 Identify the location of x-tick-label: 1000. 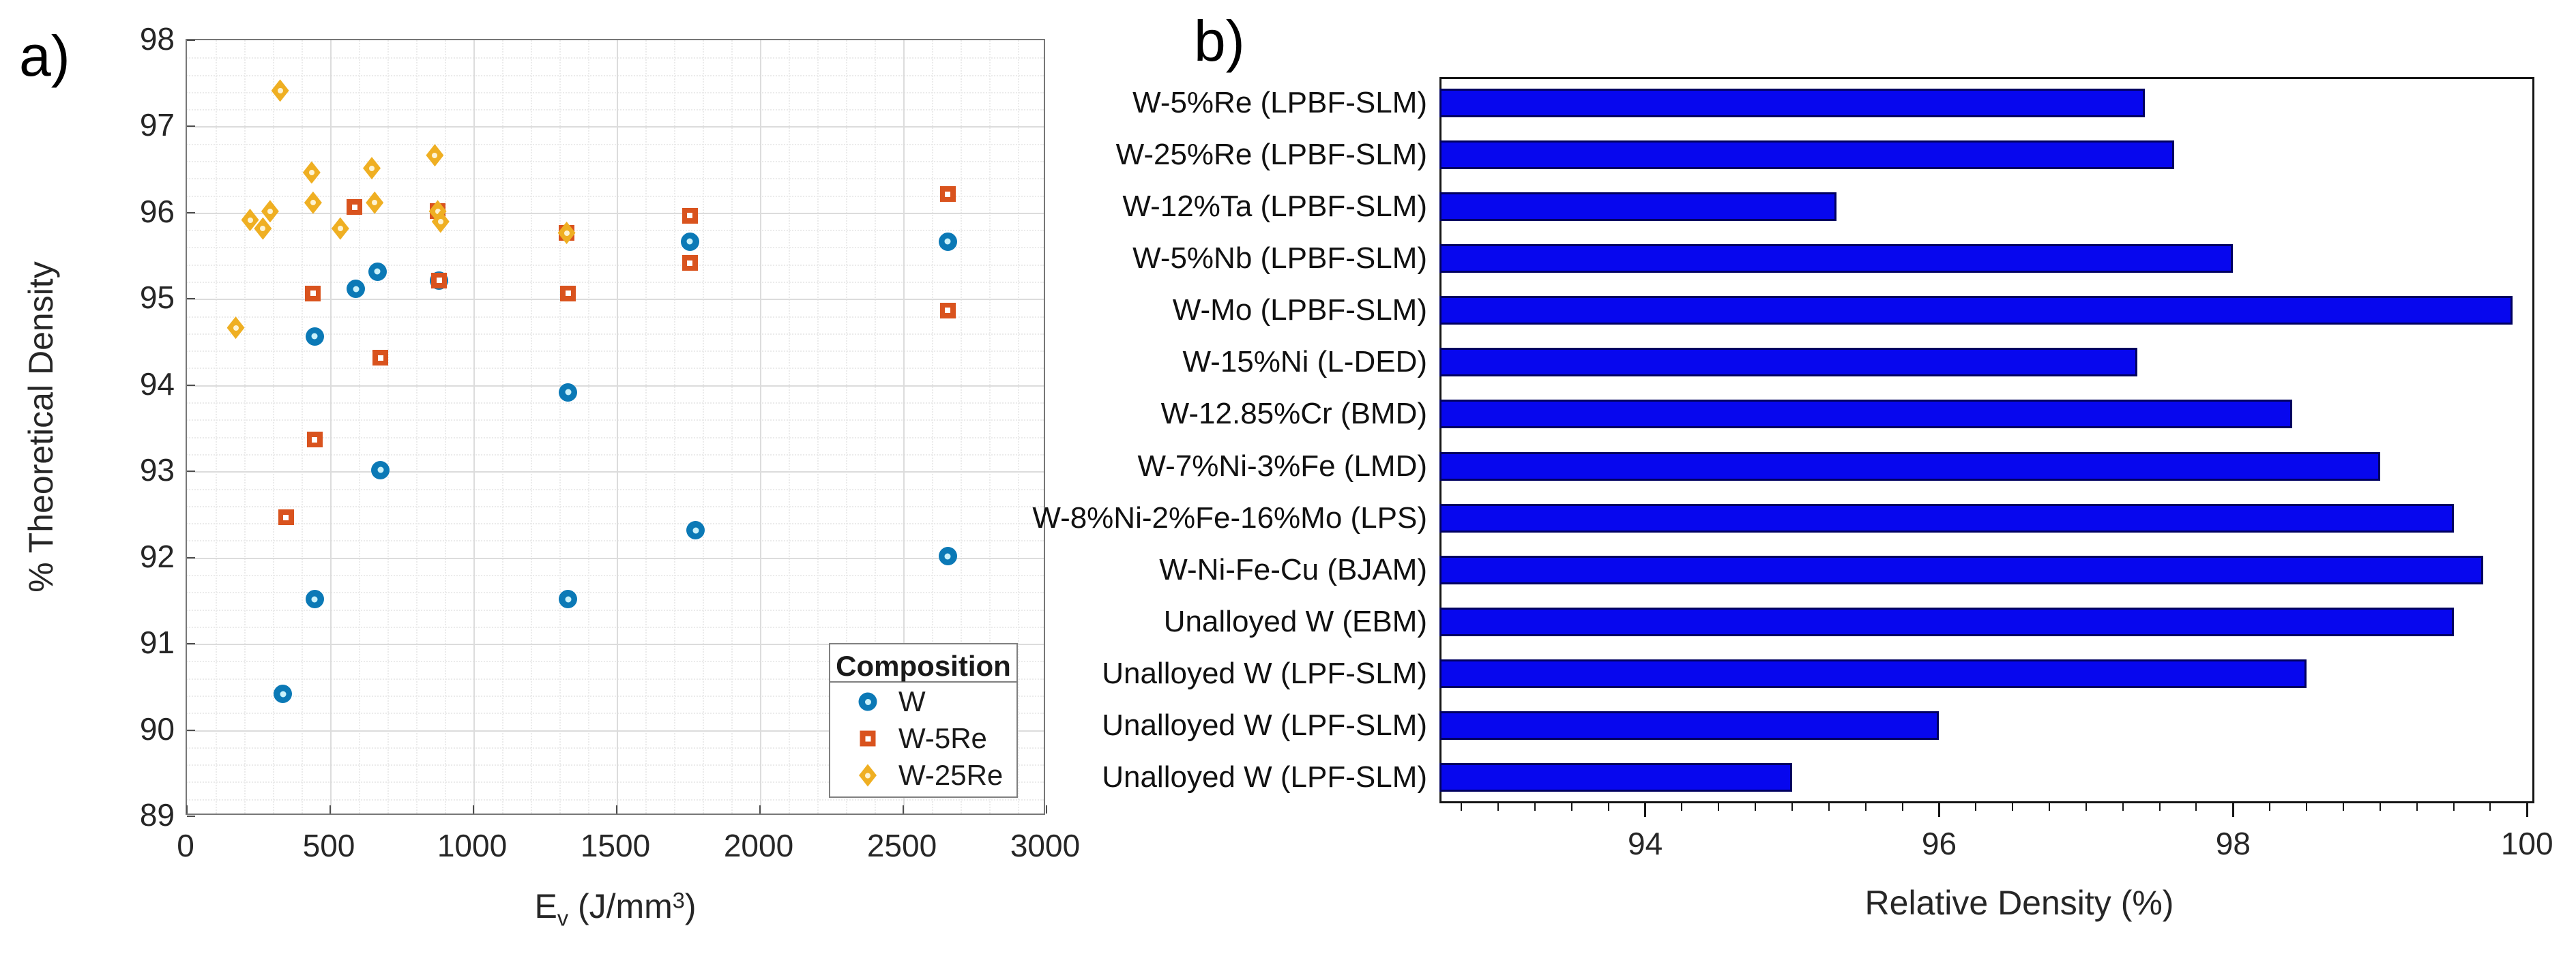
(472, 846).